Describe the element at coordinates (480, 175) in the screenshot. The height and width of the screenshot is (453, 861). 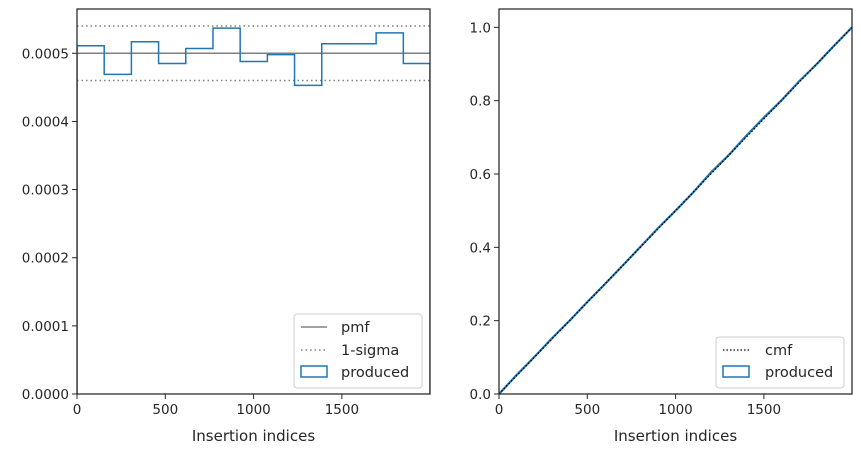
I see `y-tick-label: 0.6` at that location.